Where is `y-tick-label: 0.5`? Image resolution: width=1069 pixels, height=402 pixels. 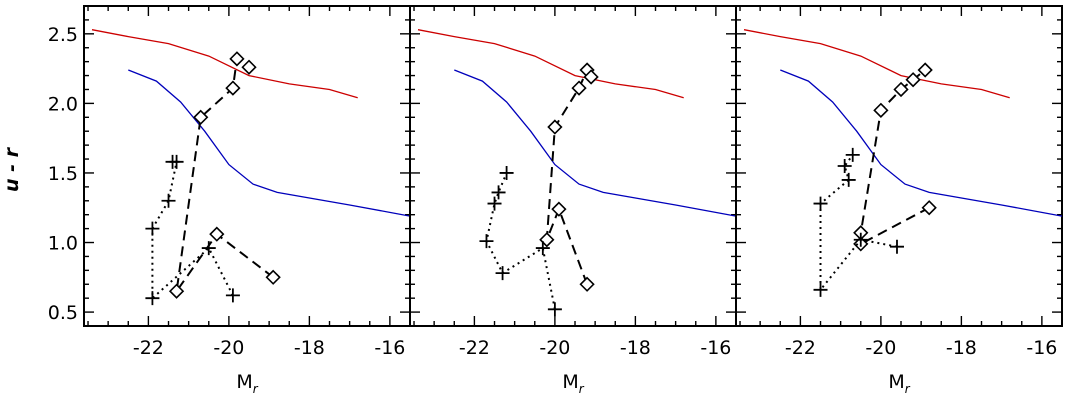 y-tick-label: 0.5 is located at coordinates (63, 313).